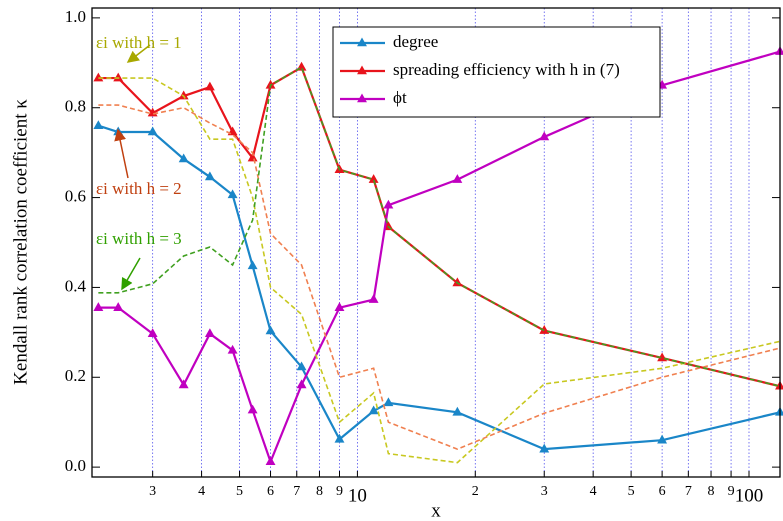  What do you see at coordinates (400, 97) in the screenshot?
I see `legend-label: ϕt` at bounding box center [400, 97].